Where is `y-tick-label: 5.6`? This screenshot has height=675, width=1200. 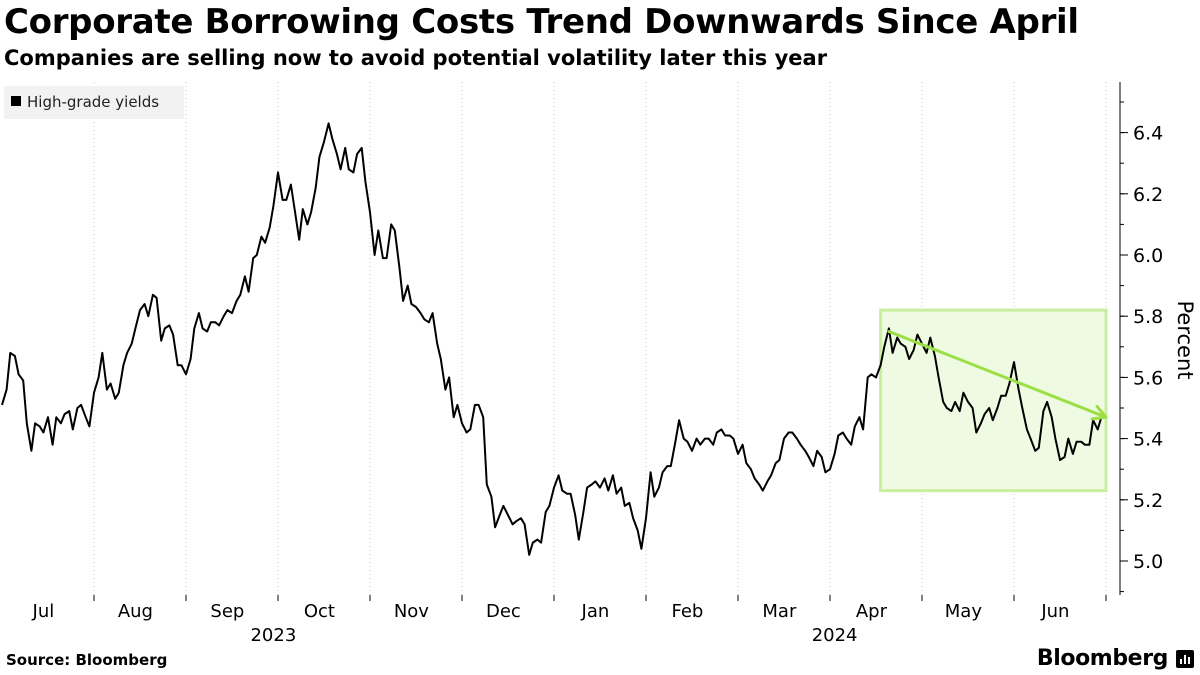 y-tick-label: 5.6 is located at coordinates (1148, 378).